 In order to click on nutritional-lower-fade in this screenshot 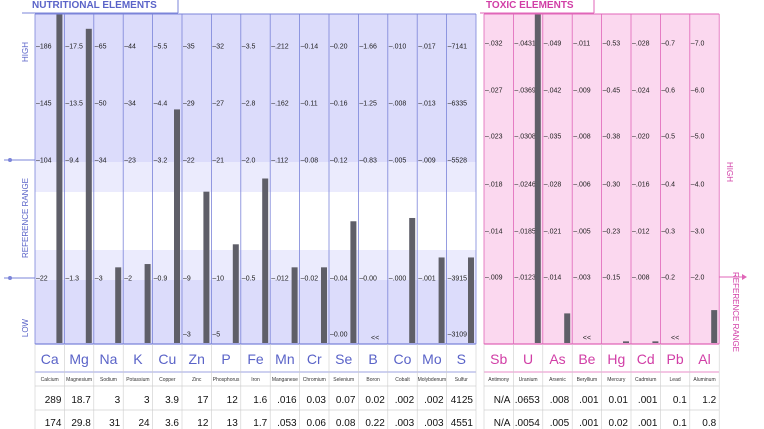, I will do `click(255, 265)`.